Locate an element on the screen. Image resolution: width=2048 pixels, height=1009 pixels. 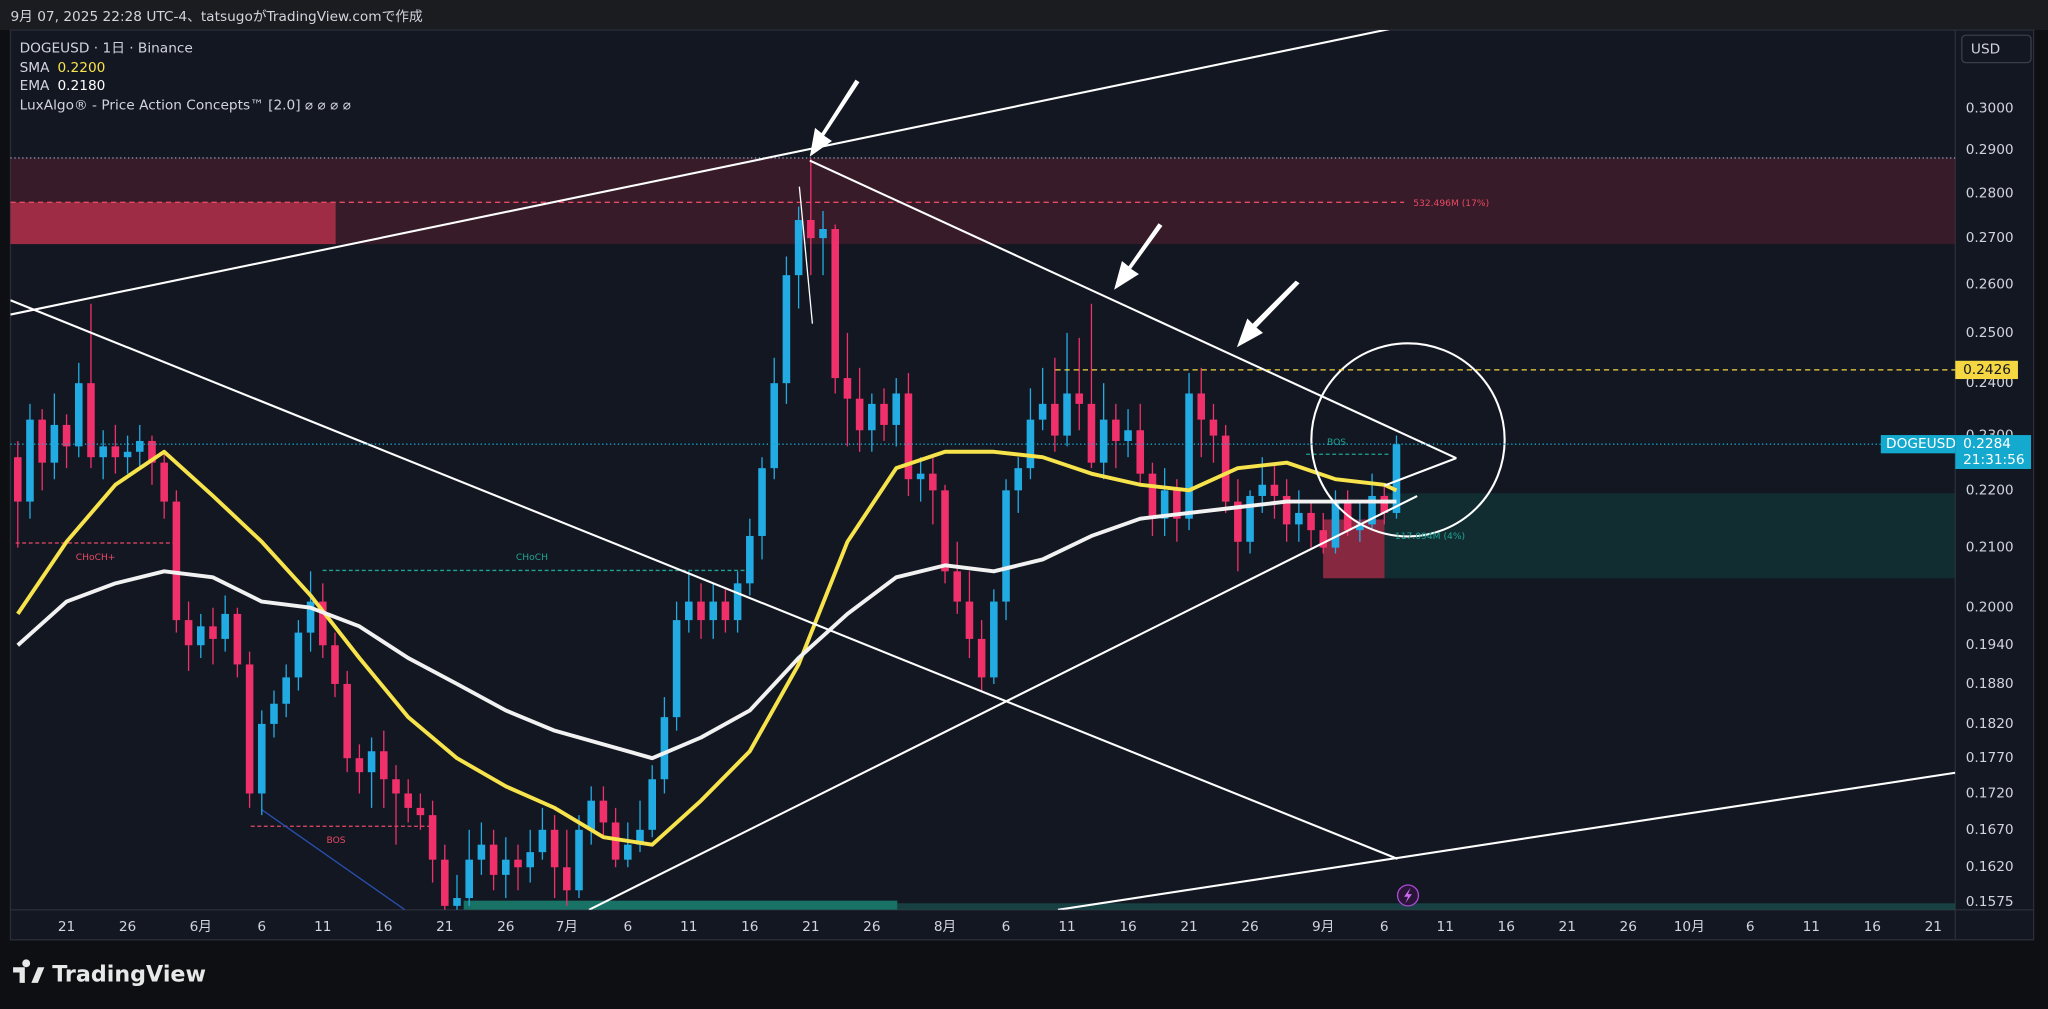
choch-label: CHoCH+ is located at coordinates (96, 558).